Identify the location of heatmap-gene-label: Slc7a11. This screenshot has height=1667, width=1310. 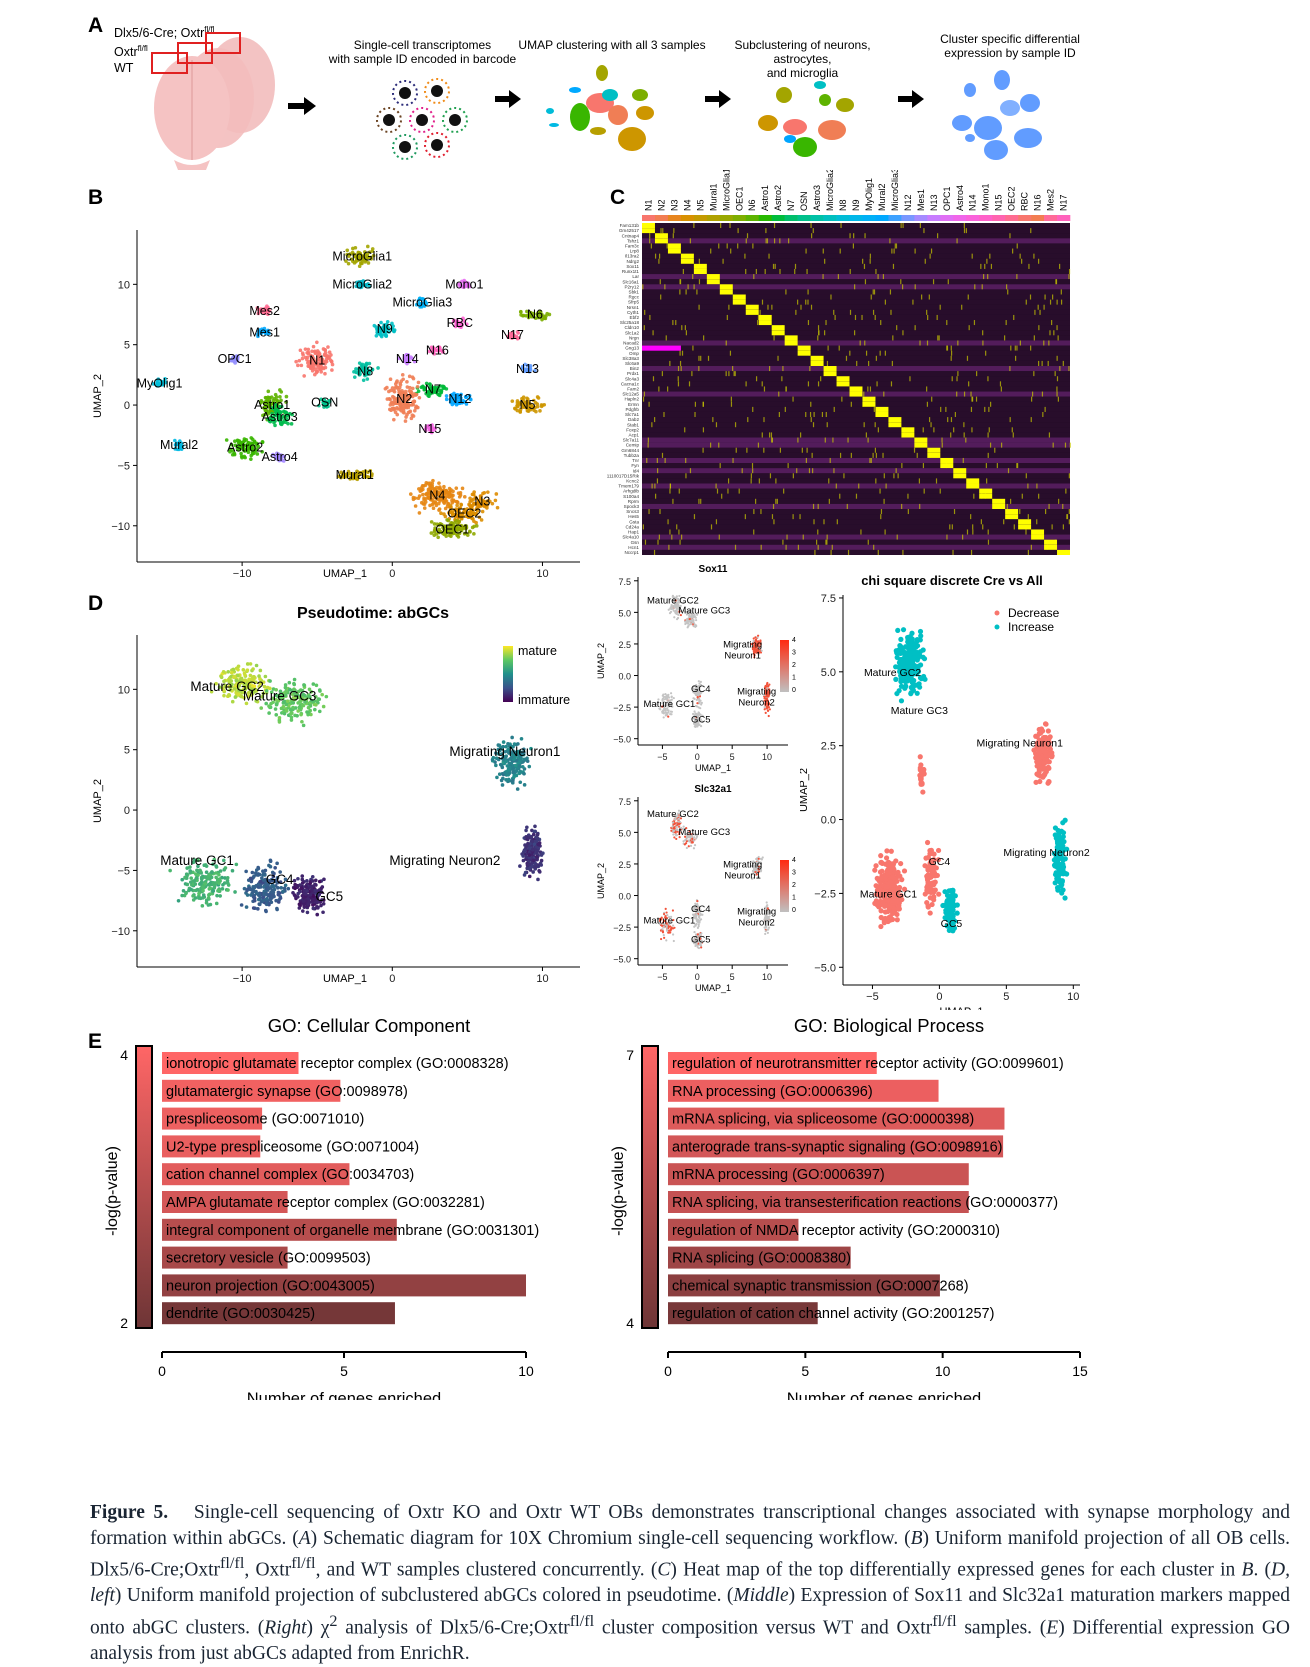
(631, 440).